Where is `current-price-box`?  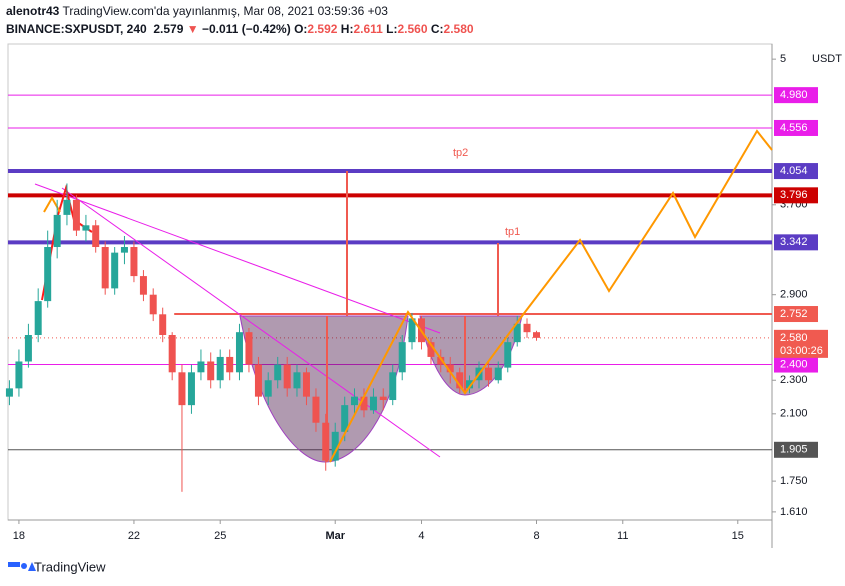 current-price-box is located at coordinates (801, 343).